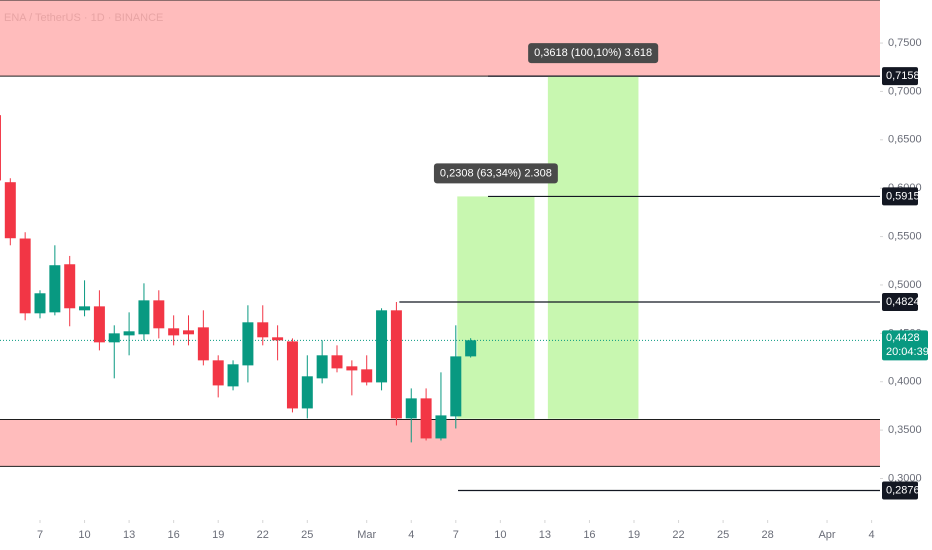 The height and width of the screenshot is (550, 932). What do you see at coordinates (905, 236) in the screenshot?
I see `y-tick-label: 0,5500` at bounding box center [905, 236].